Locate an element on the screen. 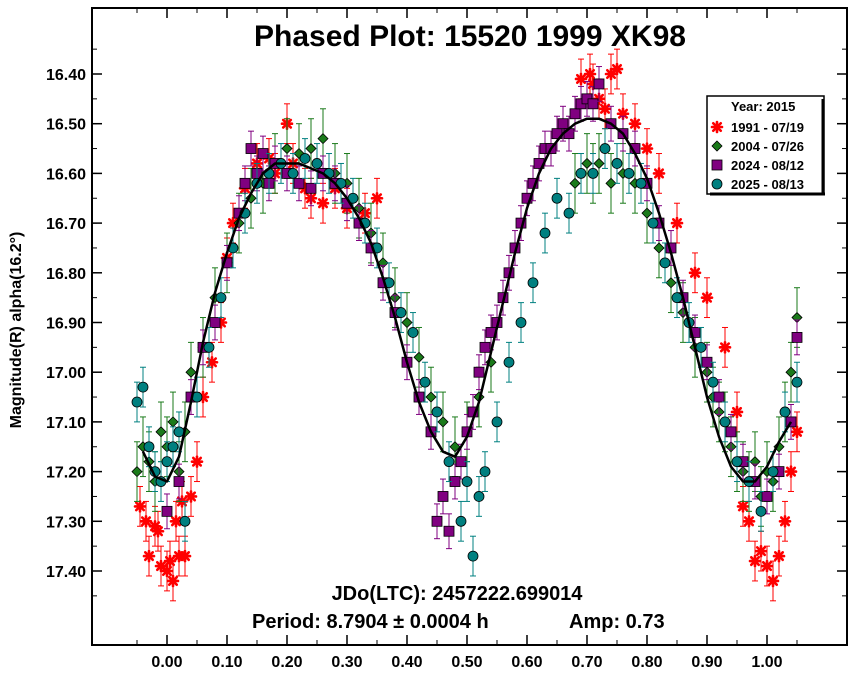 The image size is (856, 677). x-tick-label: 0.70 is located at coordinates (586, 662).